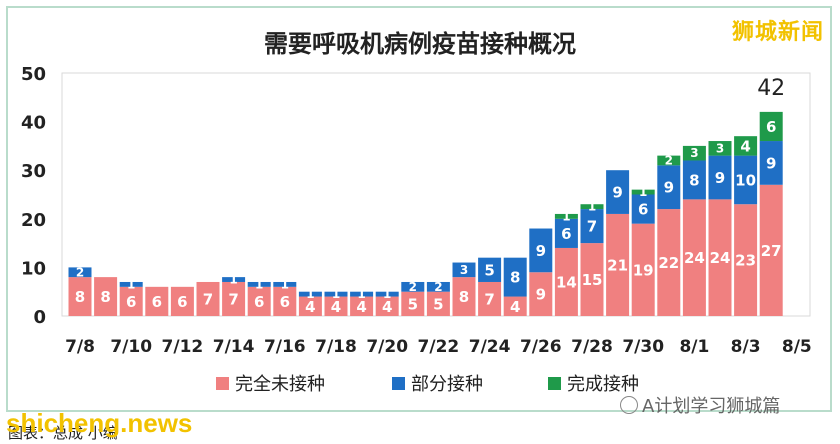 The width and height of the screenshot is (840, 444). Describe the element at coordinates (629, 405) in the screenshot. I see `wechat-icon` at that location.